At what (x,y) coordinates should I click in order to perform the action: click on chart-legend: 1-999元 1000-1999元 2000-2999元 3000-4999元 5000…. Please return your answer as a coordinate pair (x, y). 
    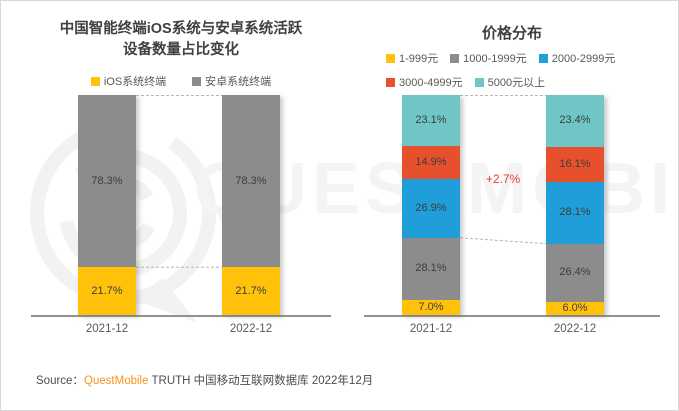
    Looking at the image, I should click on (512, 70).